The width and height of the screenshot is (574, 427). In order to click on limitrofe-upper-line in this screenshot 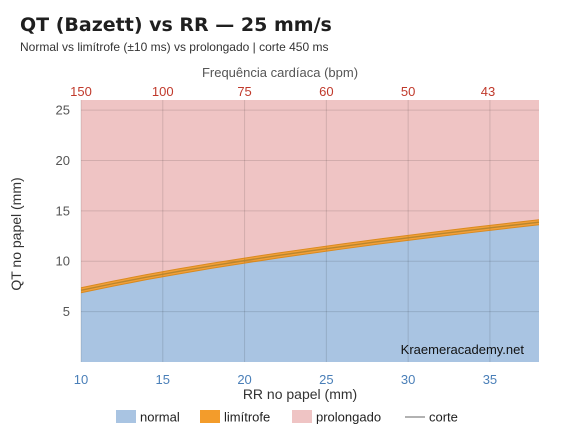, I will do `click(310, 254)`.